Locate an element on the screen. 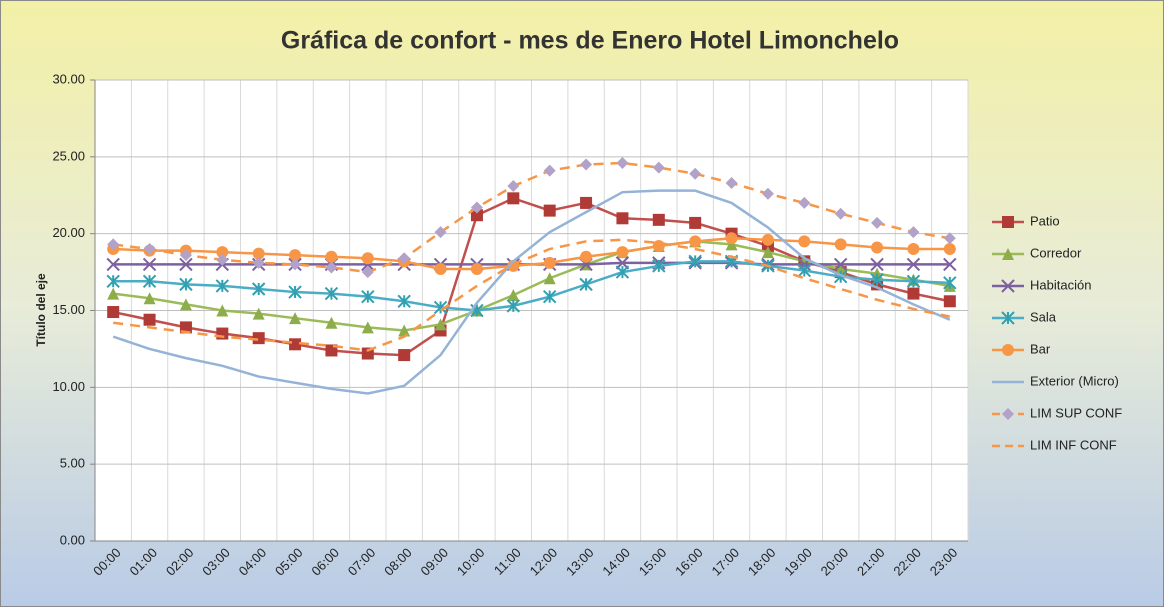 This screenshot has height=607, width=1164. legend-label: LIM SUP CONF is located at coordinates (1076, 412).